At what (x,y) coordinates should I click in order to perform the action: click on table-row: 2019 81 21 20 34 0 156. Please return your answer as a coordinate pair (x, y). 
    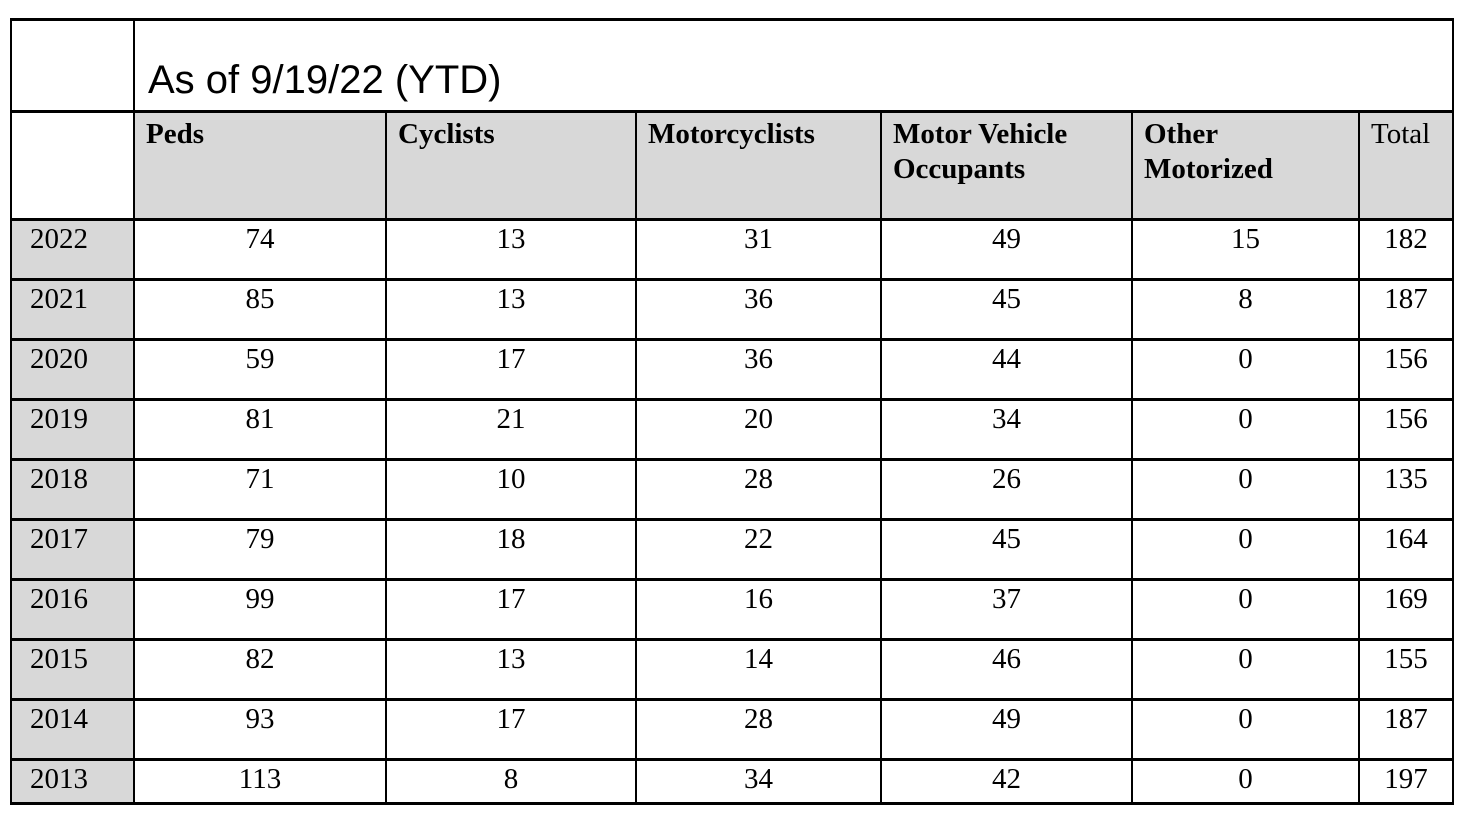
    Looking at the image, I should click on (732, 429).